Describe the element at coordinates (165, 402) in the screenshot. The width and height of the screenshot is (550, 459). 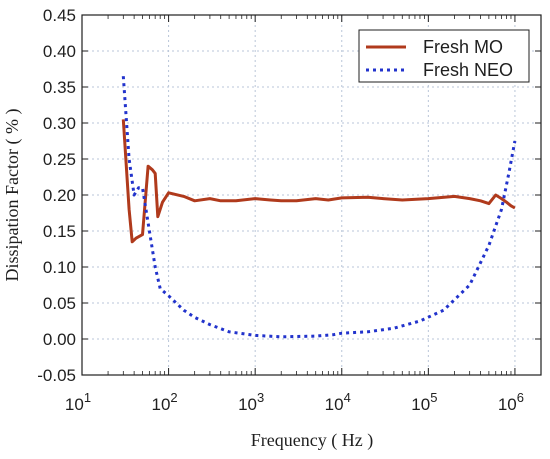
I see `x-tick-label: 10²` at that location.